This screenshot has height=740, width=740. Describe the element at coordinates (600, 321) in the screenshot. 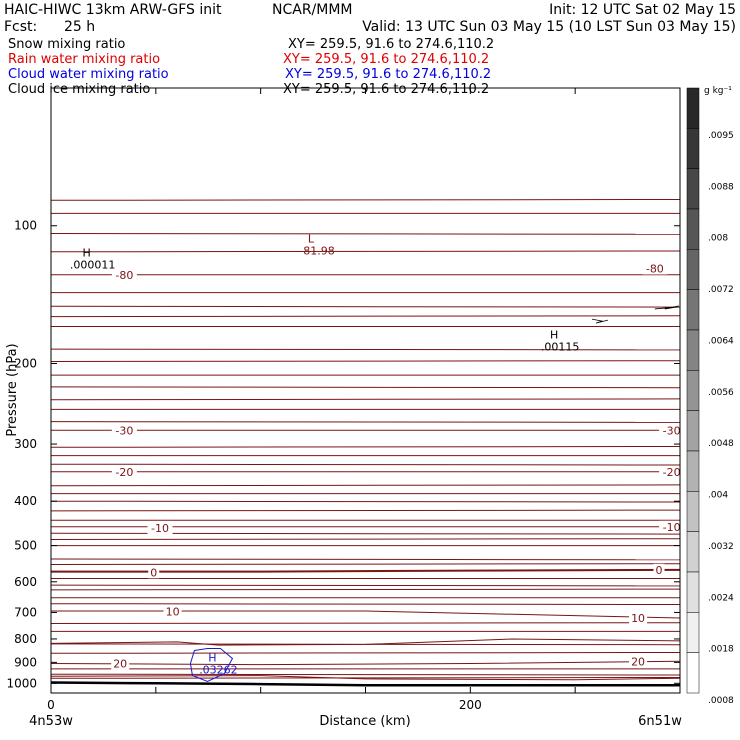

I see `cloud-ice-contour` at that location.